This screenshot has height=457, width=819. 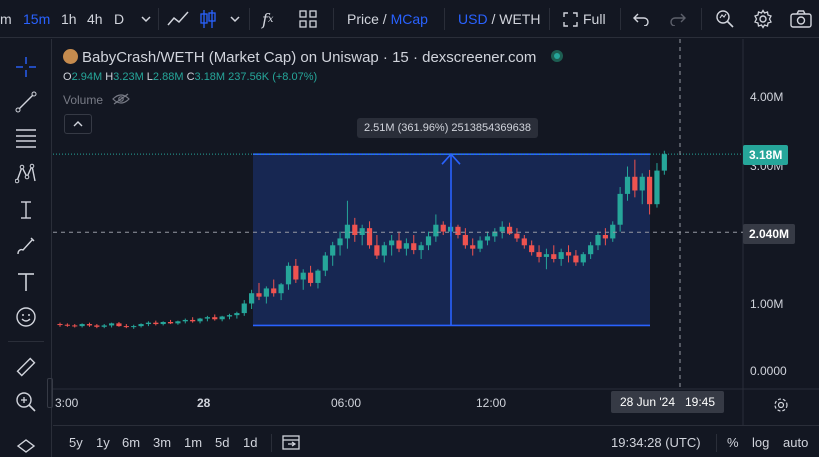 I want to click on interval-1h: 1h, so click(x=69, y=19).